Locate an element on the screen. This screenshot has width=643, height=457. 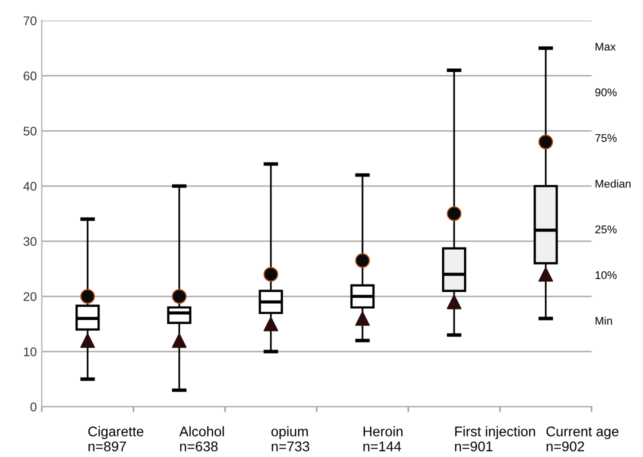
y-tick-label: 30 is located at coordinates (30, 241).